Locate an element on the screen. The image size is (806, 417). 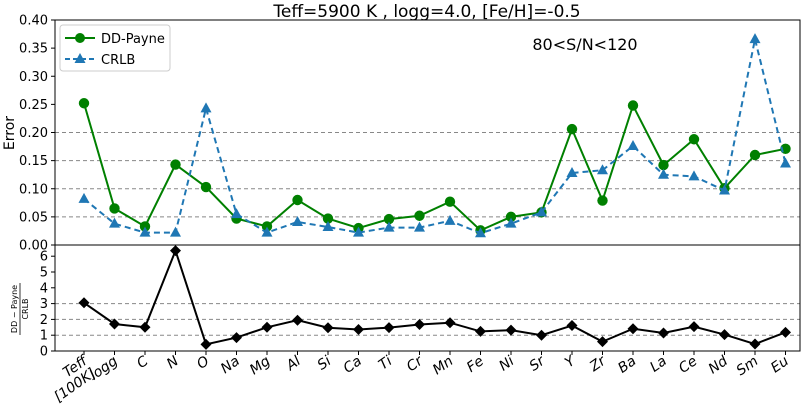
top-y-tick-label: 0.35 is located at coordinates (33, 49).